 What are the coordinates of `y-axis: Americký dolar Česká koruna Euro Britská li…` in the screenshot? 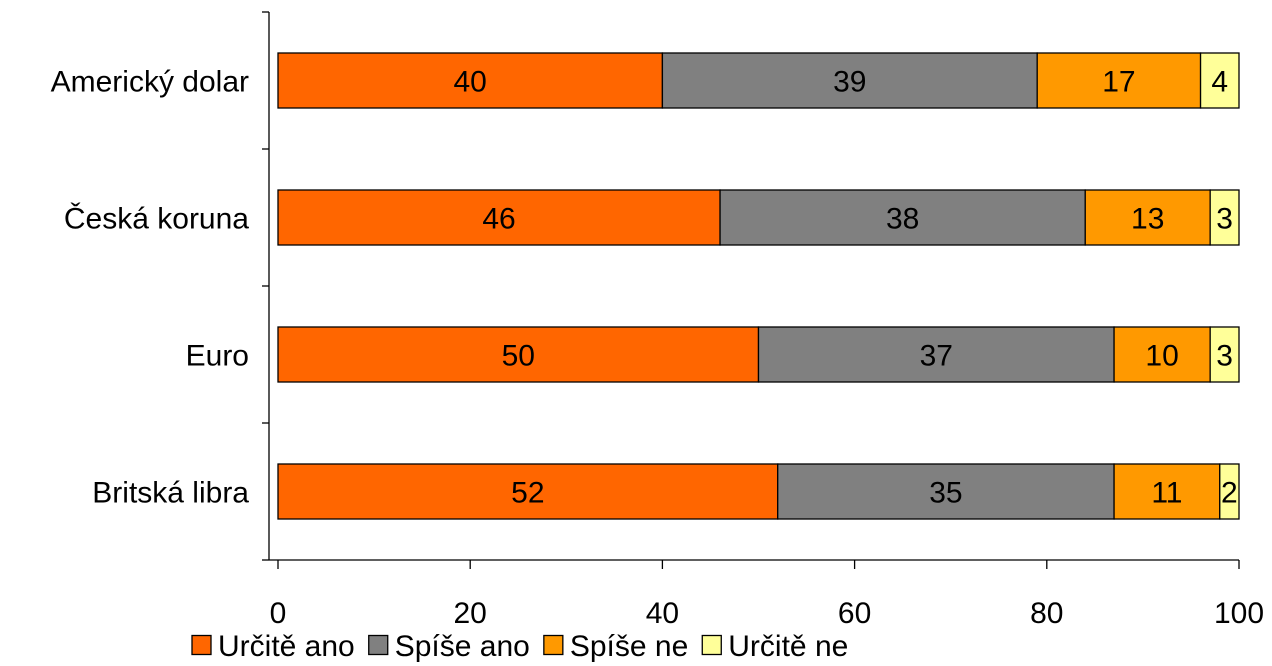 It's located at (160, 286).